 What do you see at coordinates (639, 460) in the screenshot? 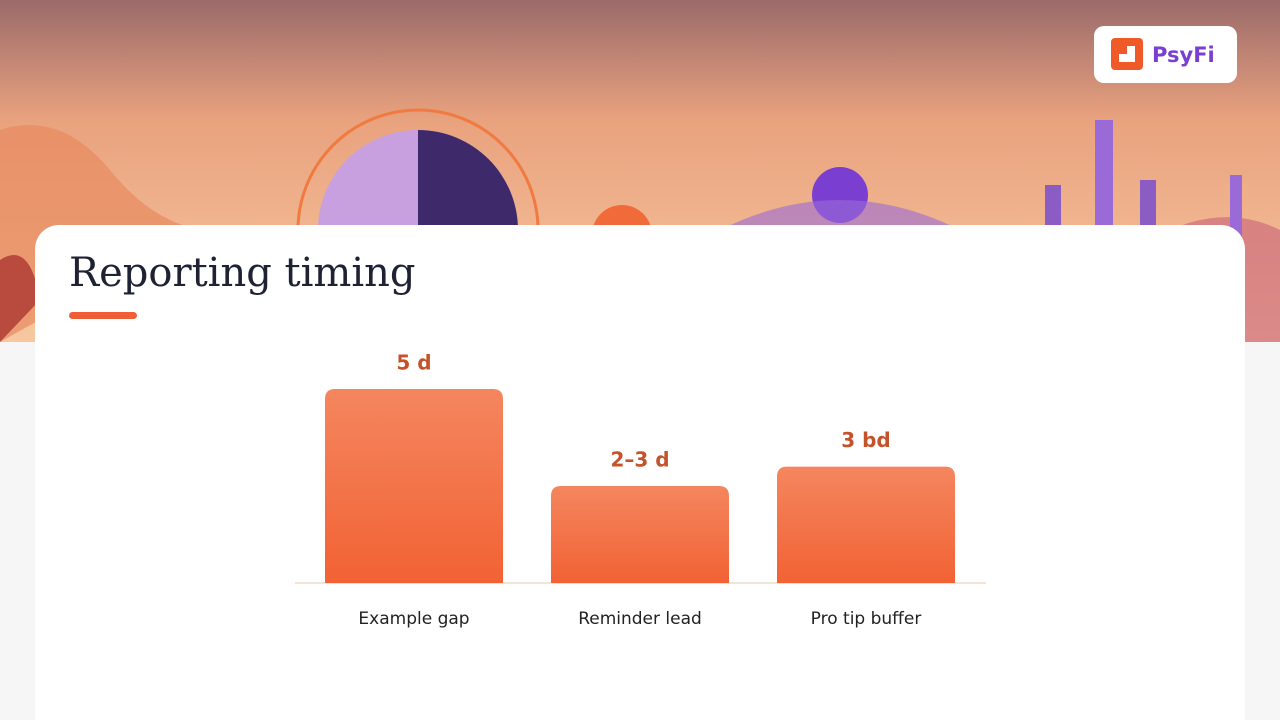
I see `value-label: 2–3 d` at bounding box center [639, 460].